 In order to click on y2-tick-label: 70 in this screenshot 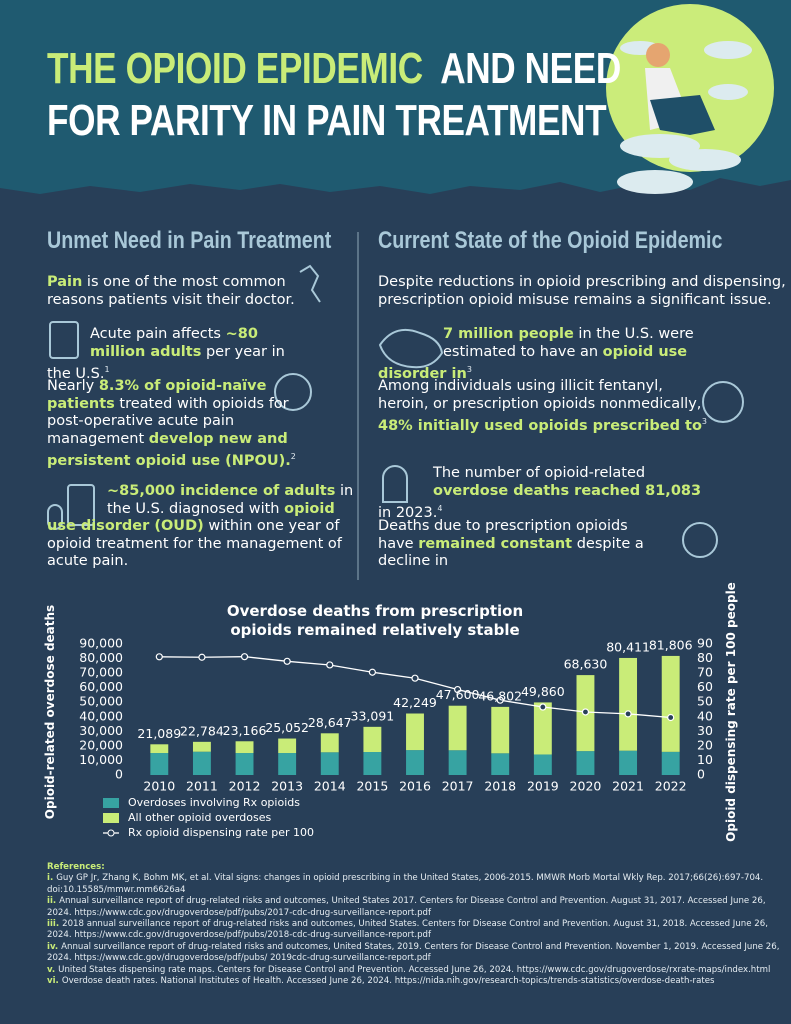, I will do `click(705, 672)`.